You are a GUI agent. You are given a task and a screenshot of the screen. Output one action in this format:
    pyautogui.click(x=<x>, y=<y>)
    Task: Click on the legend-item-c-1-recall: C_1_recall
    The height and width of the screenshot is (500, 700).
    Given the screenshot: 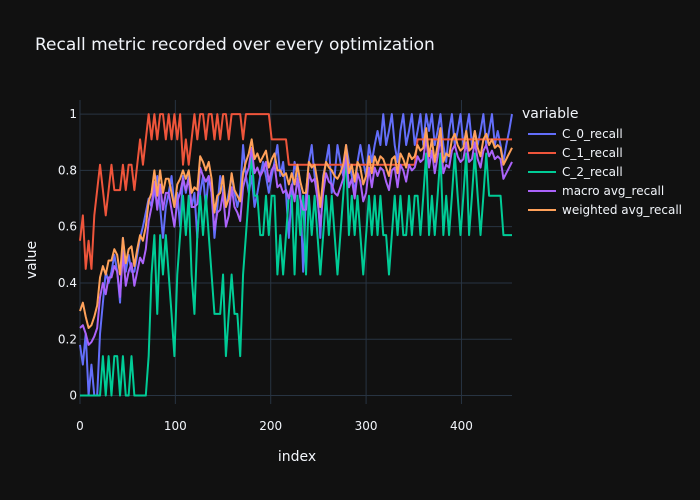 What is the action you would take?
    pyautogui.click(x=575, y=153)
    